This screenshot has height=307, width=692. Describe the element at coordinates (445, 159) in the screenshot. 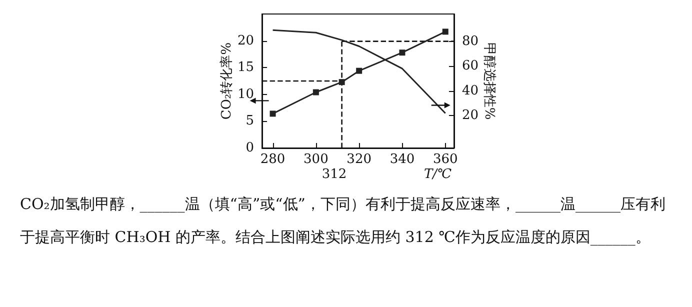

I see `x-tick-label: 360` at that location.